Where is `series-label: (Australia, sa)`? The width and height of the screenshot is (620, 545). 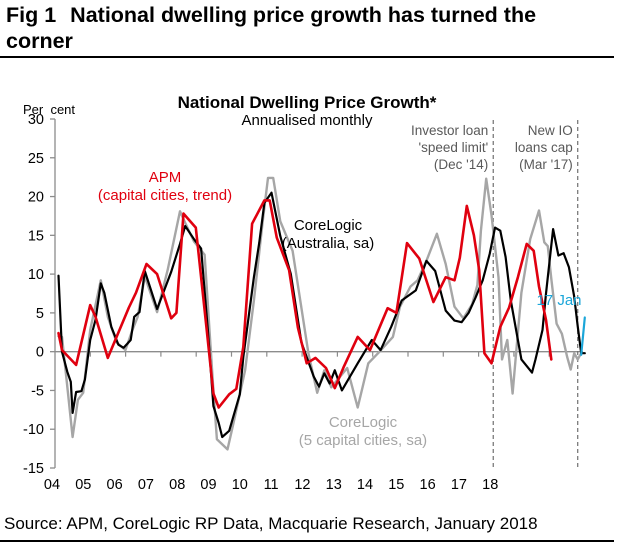
series-label: (Australia, sa) is located at coordinates (328, 243).